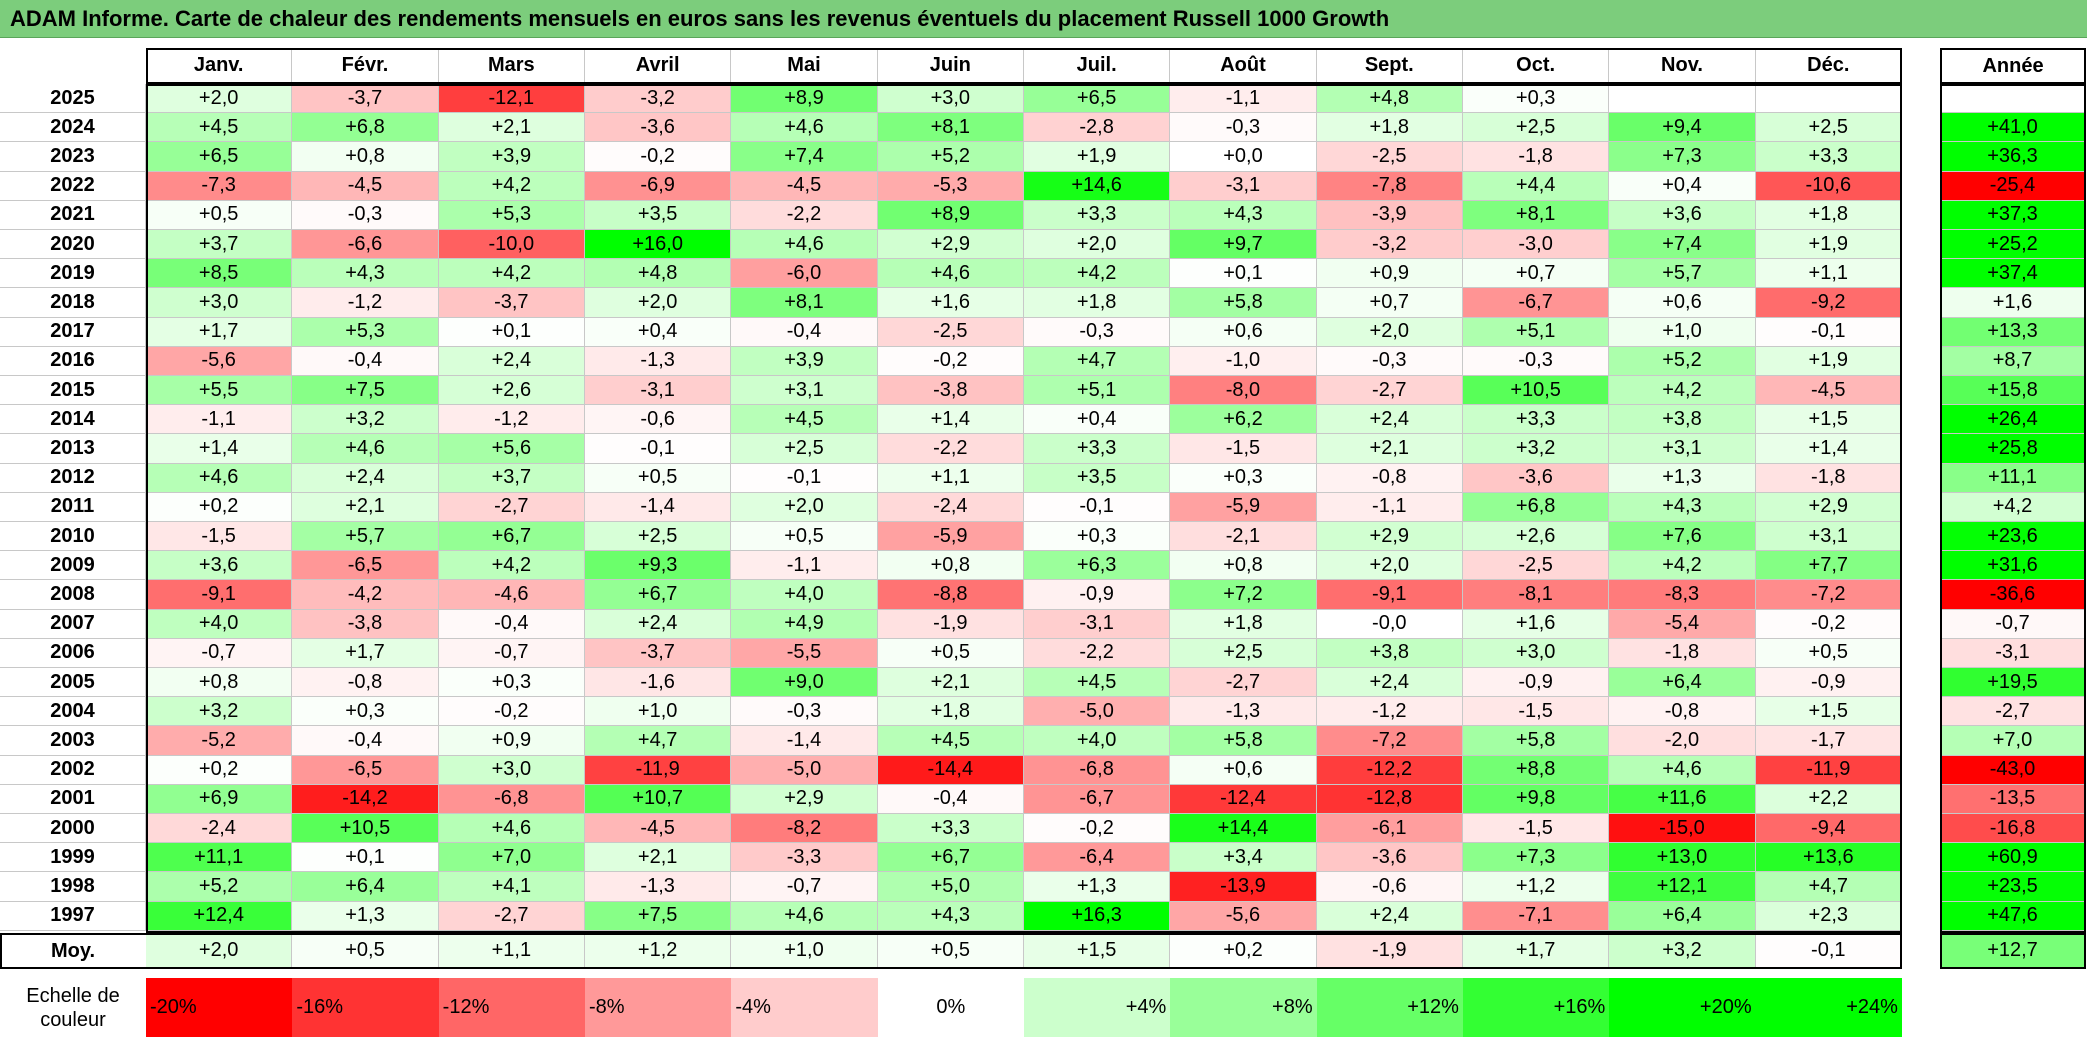  Describe the element at coordinates (73, 215) in the screenshot. I see `row-year-label: 2021` at that location.